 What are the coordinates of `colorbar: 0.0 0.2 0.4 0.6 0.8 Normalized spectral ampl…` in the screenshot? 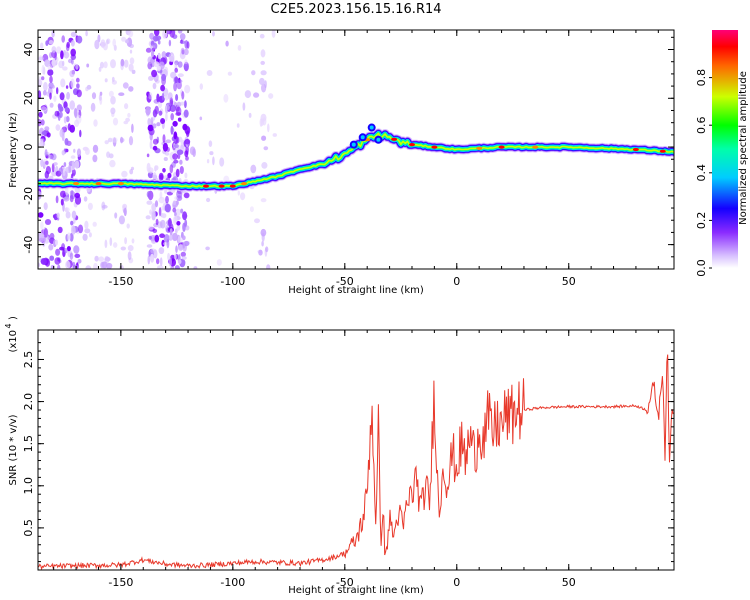 It's located at (722, 153).